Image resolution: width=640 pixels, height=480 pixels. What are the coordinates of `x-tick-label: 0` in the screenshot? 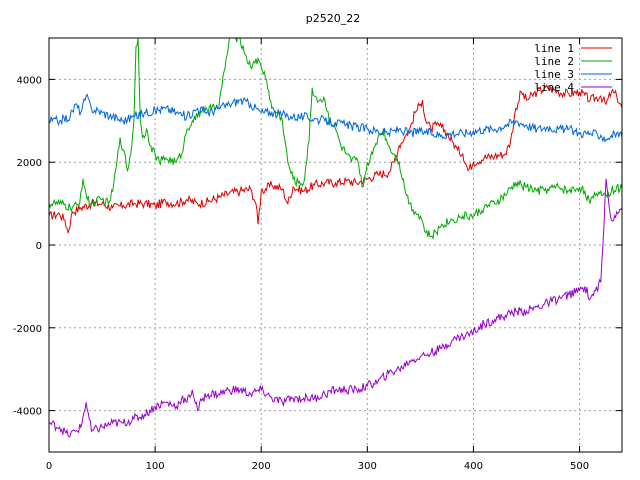 It's located at (49, 466).